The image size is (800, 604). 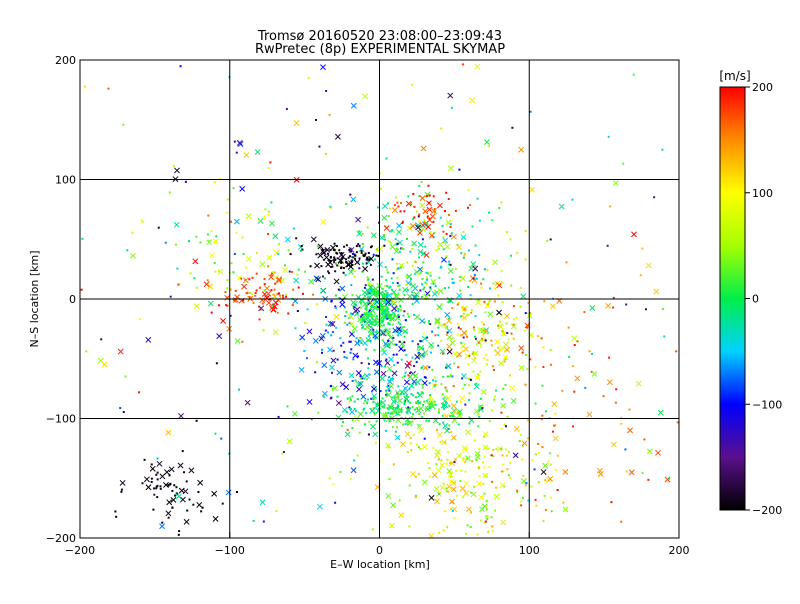 I want to click on y-axis-label: N–S location [km], so click(x=34, y=298).